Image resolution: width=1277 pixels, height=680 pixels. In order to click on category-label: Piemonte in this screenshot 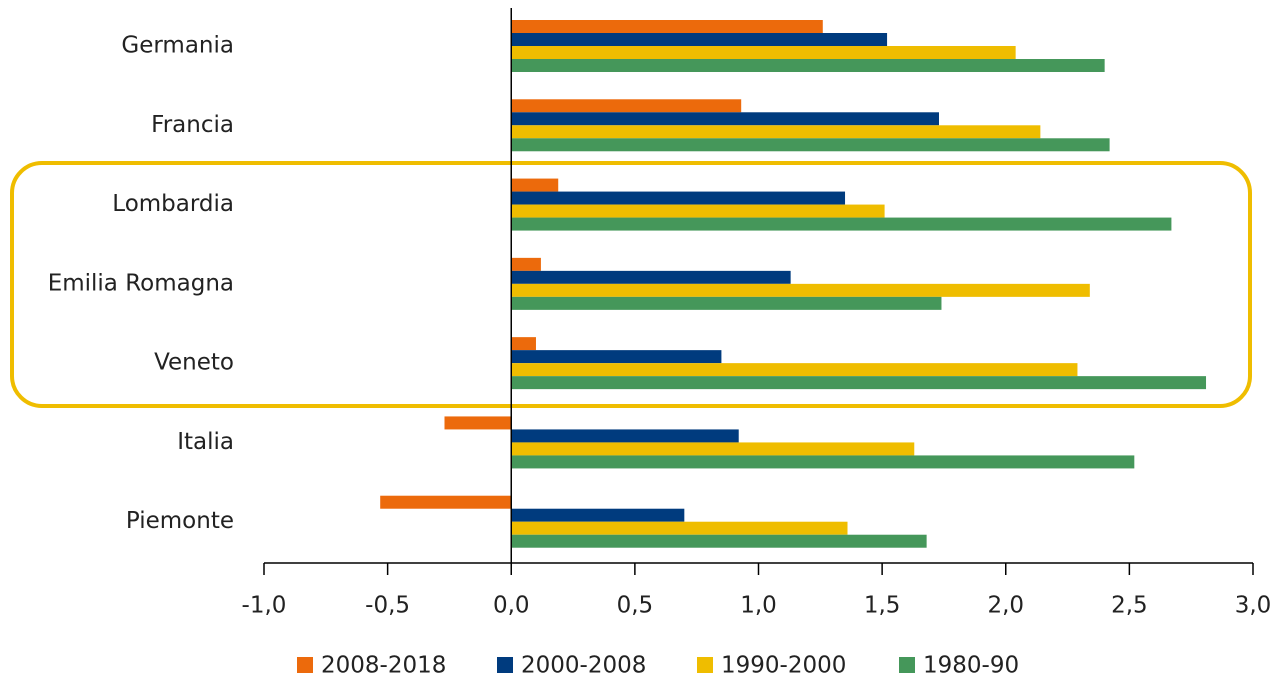, I will do `click(180, 521)`.